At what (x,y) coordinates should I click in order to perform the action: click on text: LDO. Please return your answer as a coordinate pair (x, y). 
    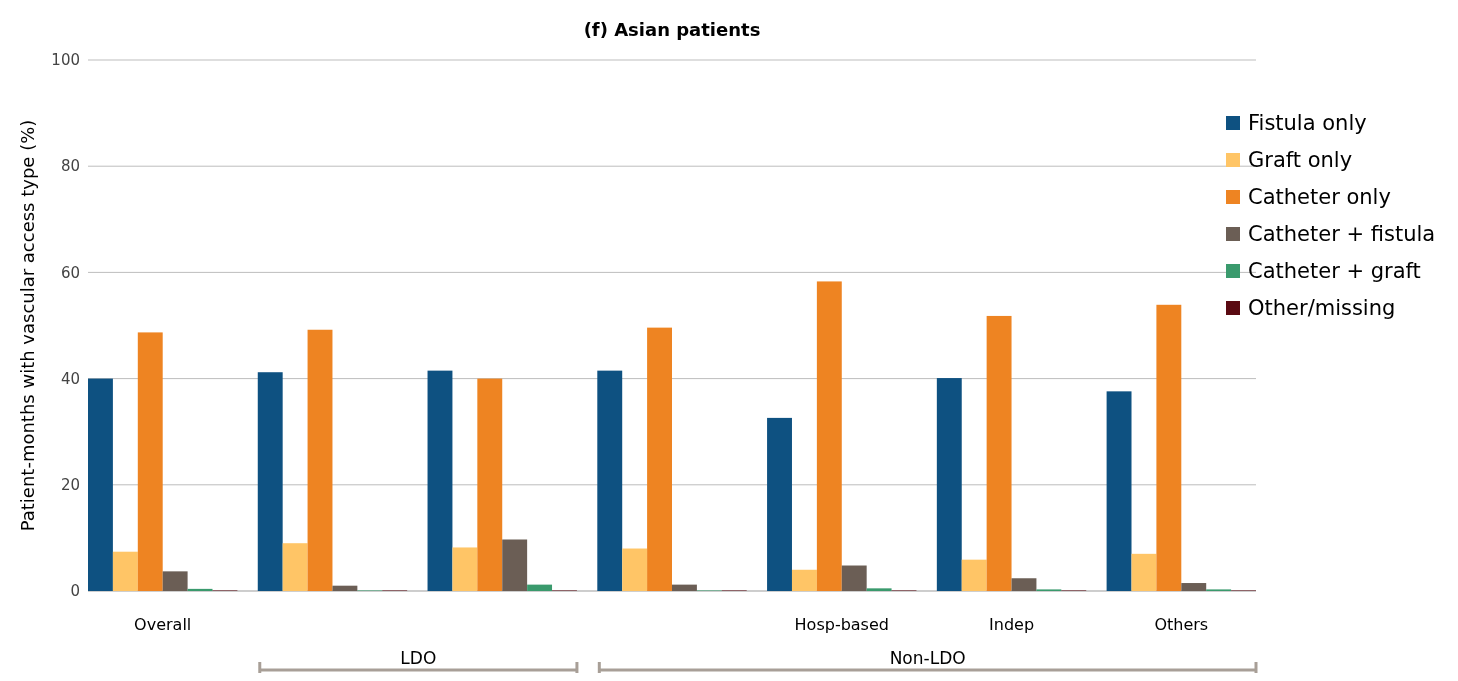
    Looking at the image, I should click on (418, 658).